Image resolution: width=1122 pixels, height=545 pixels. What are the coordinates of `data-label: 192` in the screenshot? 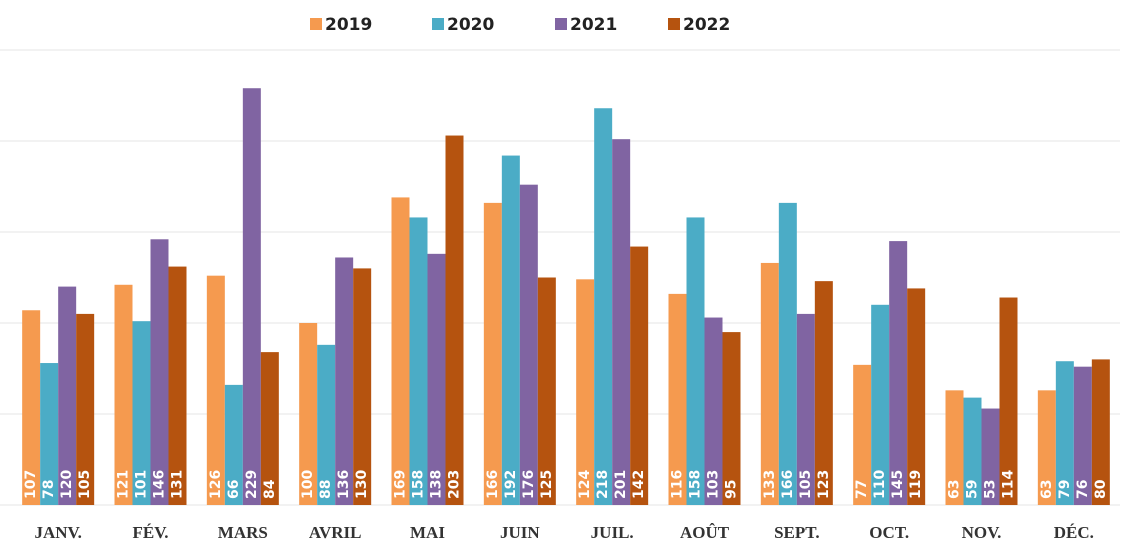 It's located at (511, 484).